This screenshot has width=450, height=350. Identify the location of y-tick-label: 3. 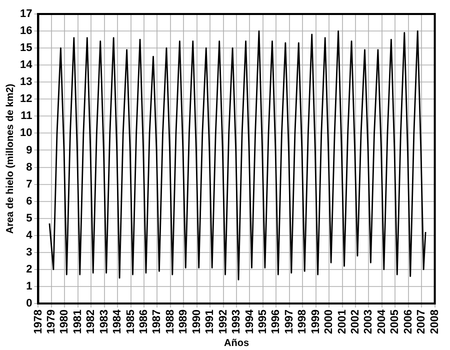
(29, 252).